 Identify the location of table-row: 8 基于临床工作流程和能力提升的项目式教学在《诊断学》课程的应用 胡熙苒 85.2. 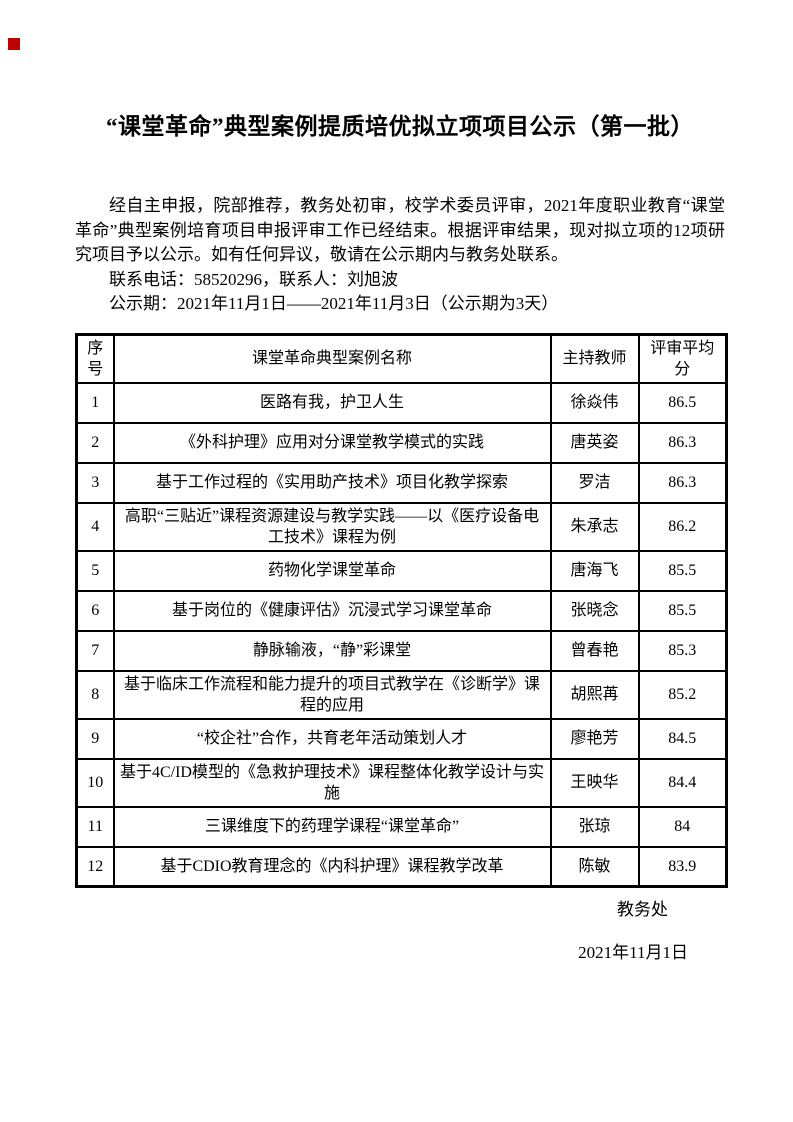
(401, 694).